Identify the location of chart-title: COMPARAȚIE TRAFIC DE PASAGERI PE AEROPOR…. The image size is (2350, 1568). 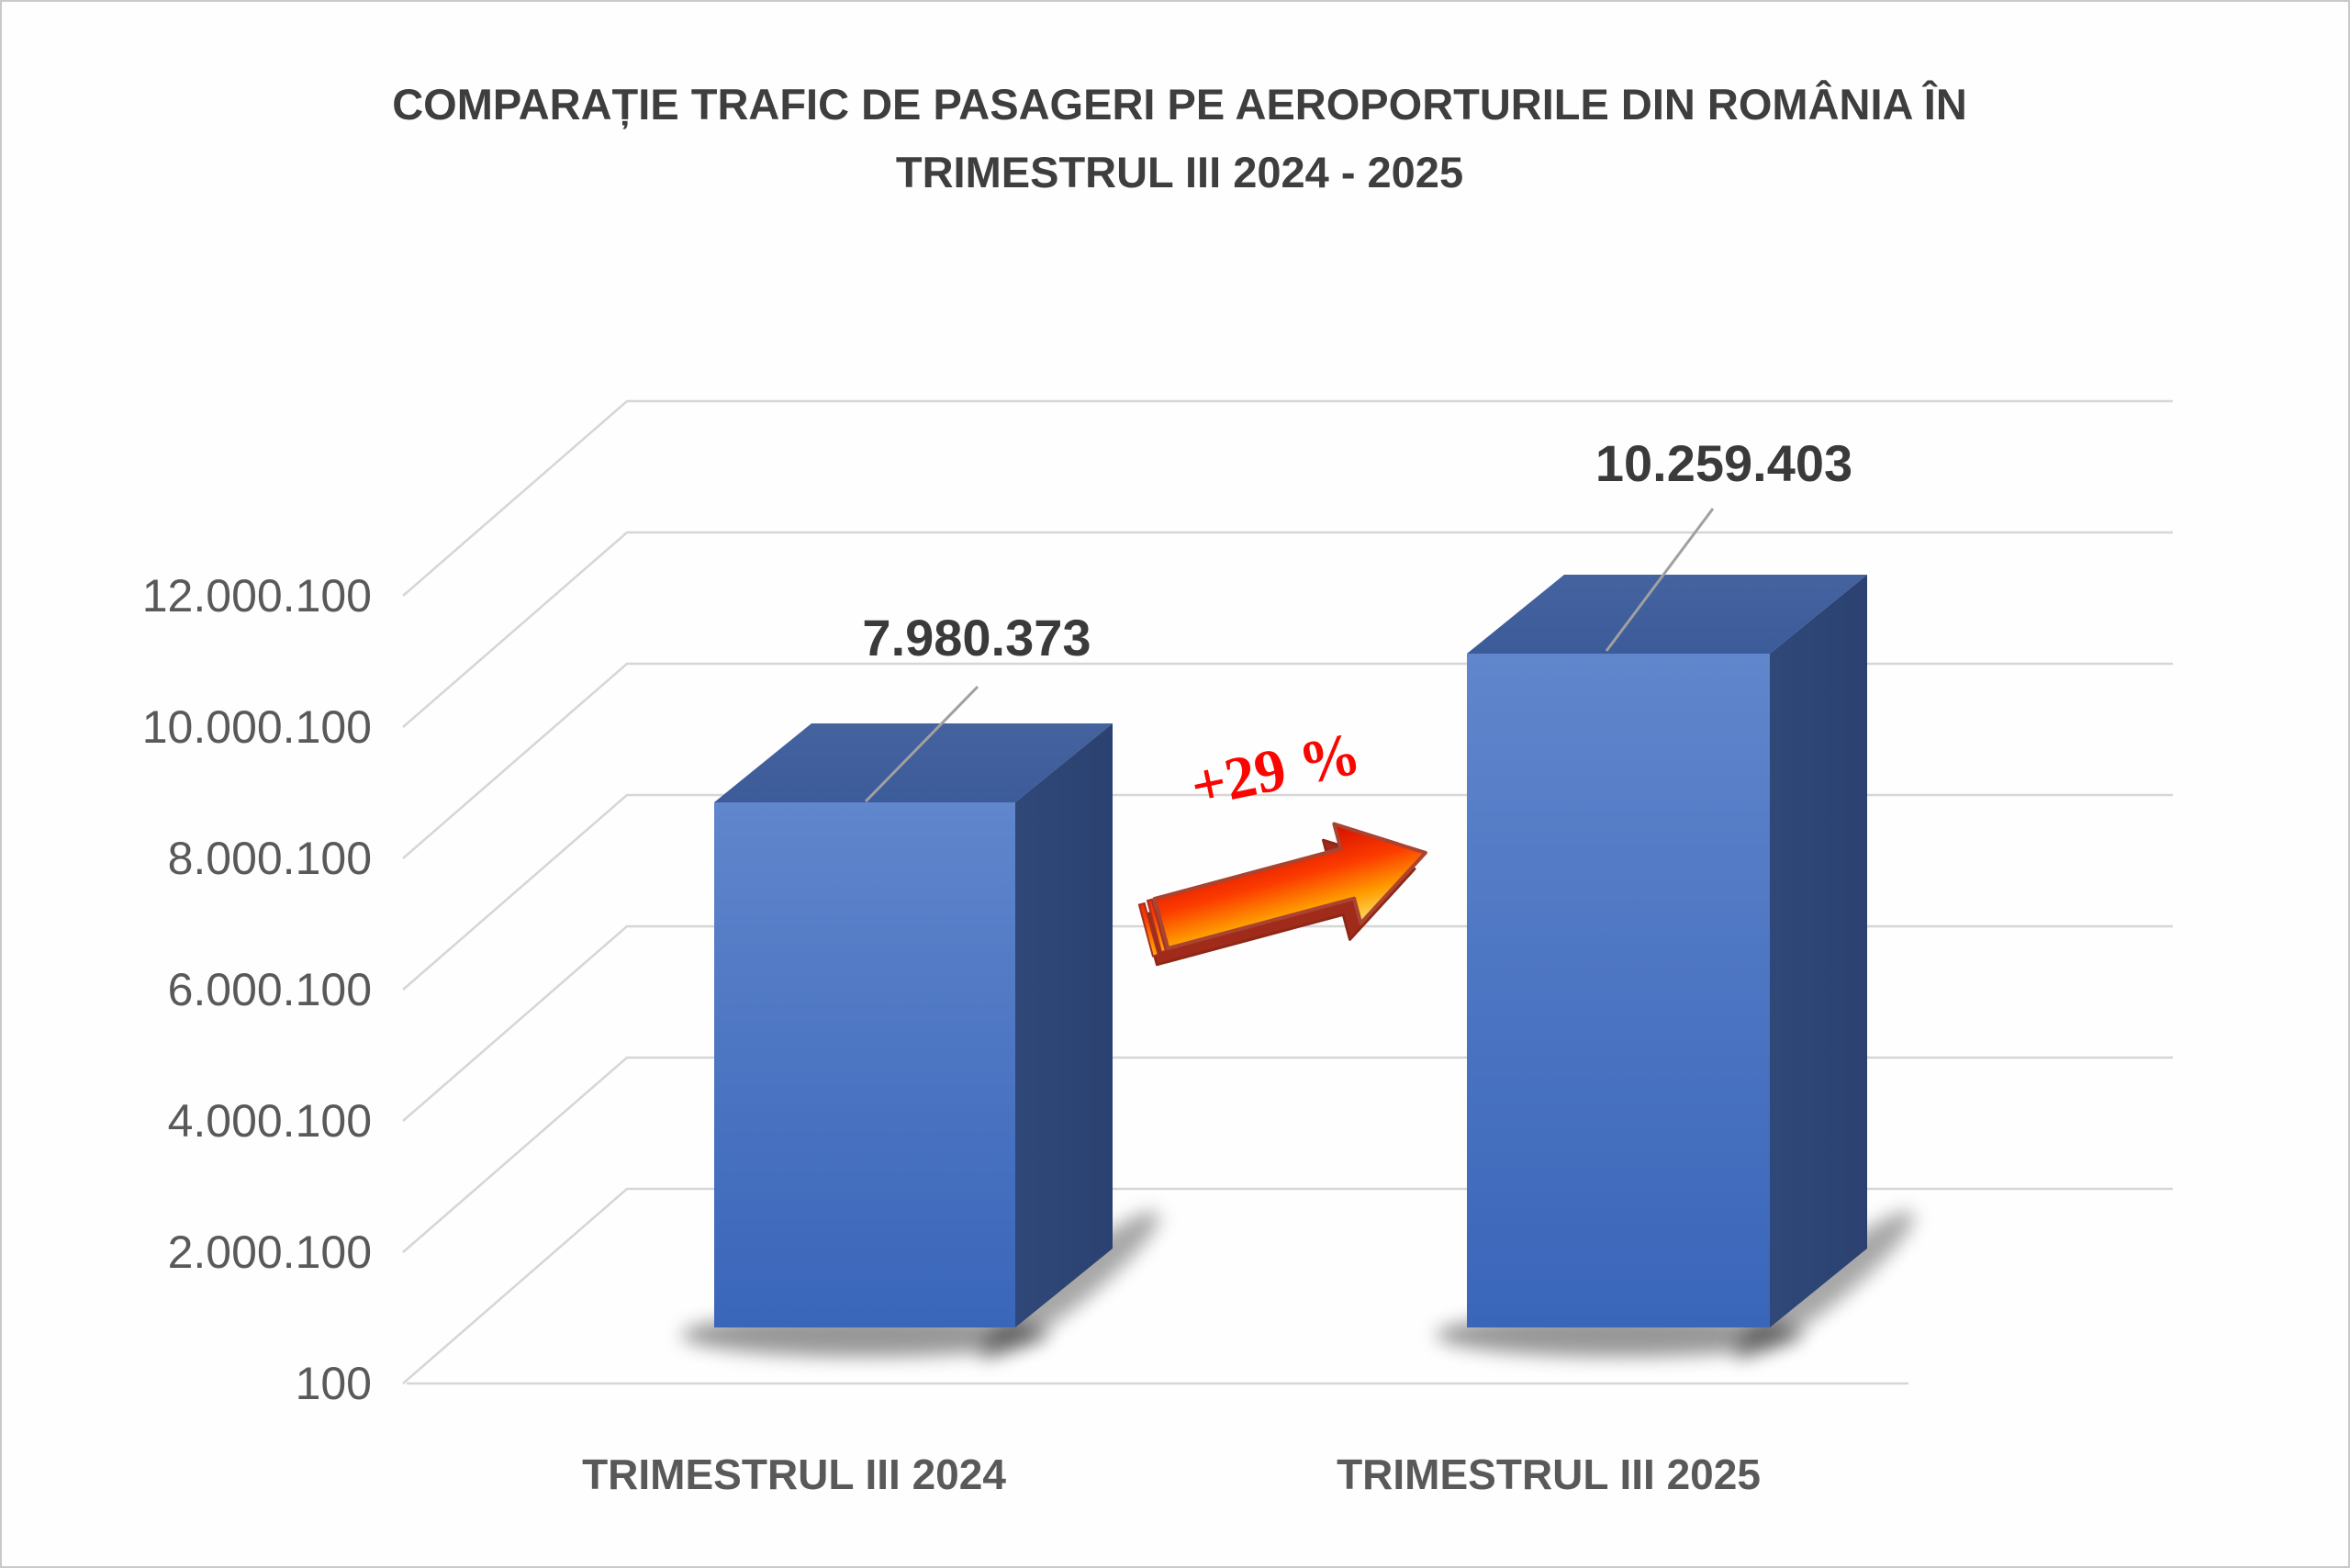
(1179, 138).